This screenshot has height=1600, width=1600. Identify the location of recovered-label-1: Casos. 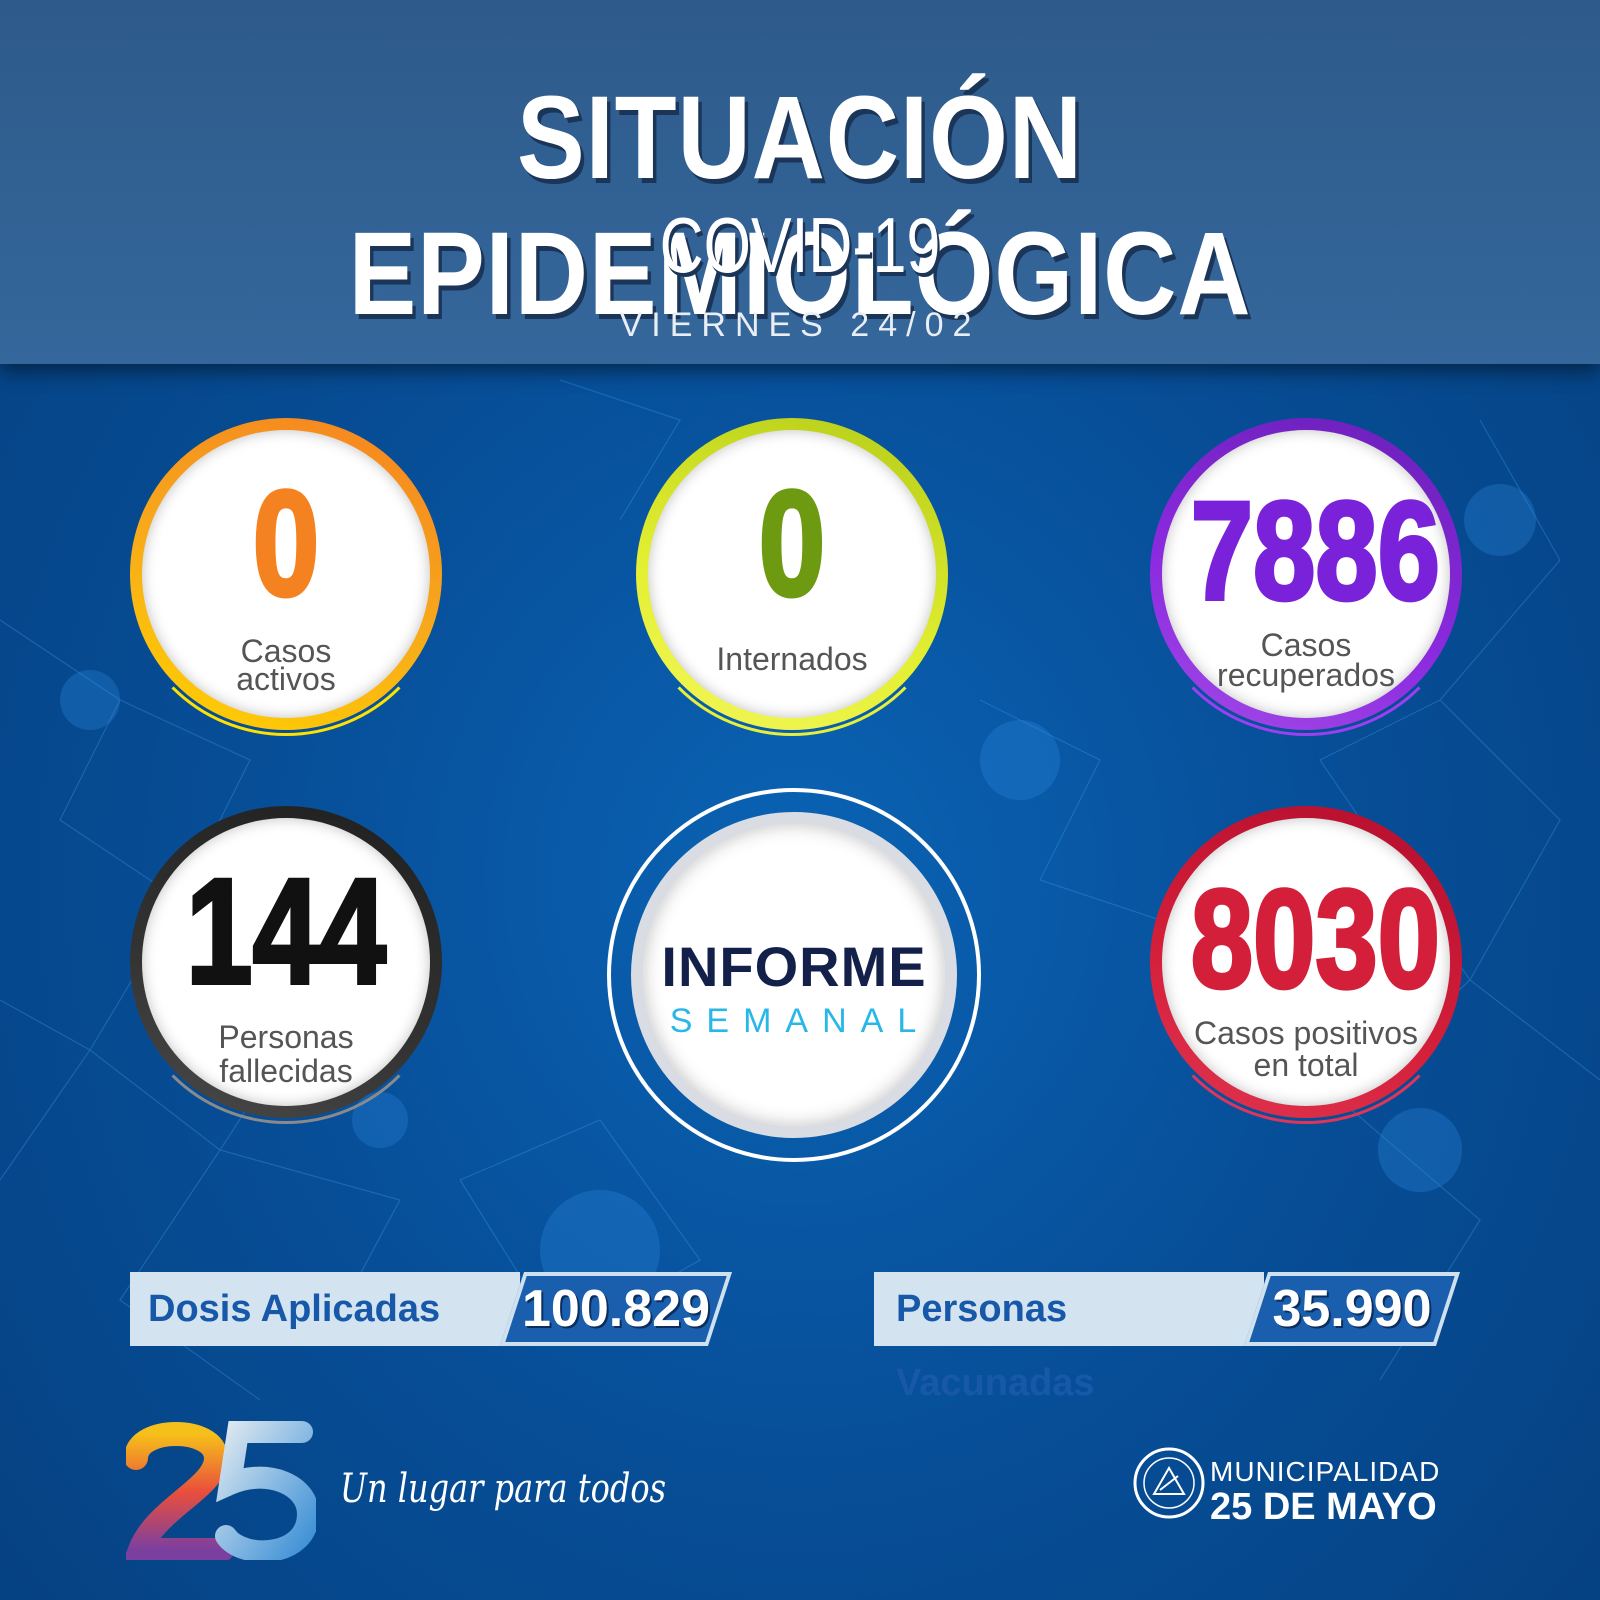
(1306, 645).